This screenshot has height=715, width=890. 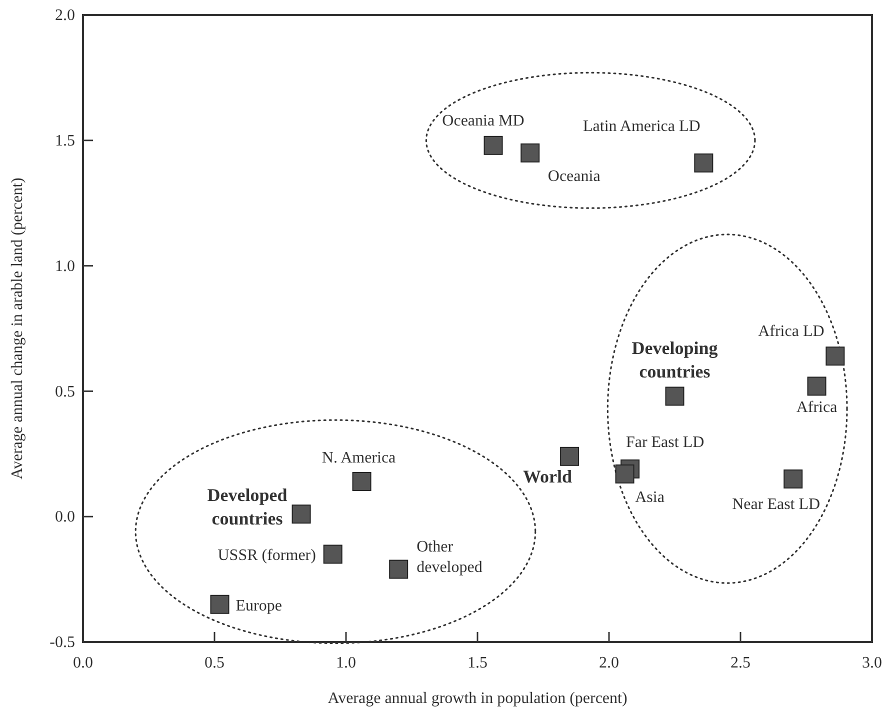 I want to click on annotation: N. America, so click(x=359, y=457).